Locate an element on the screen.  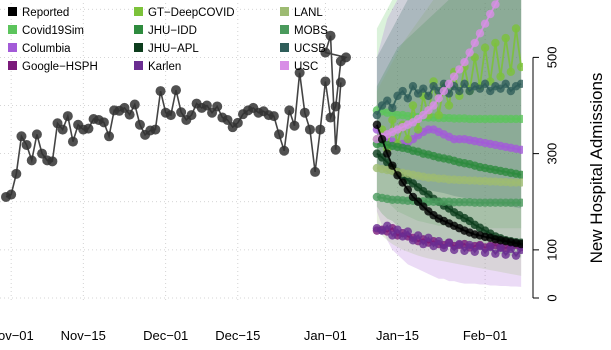
legend-item: USC is located at coordinates (299, 67).